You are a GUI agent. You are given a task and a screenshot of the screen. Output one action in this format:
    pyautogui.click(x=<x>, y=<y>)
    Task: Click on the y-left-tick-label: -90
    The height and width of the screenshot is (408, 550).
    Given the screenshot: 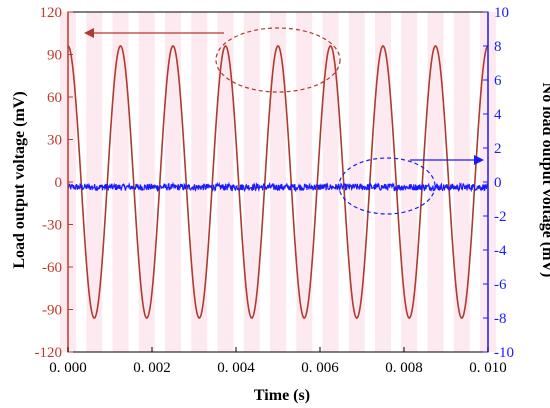 What is the action you would take?
    pyautogui.click(x=52, y=311)
    